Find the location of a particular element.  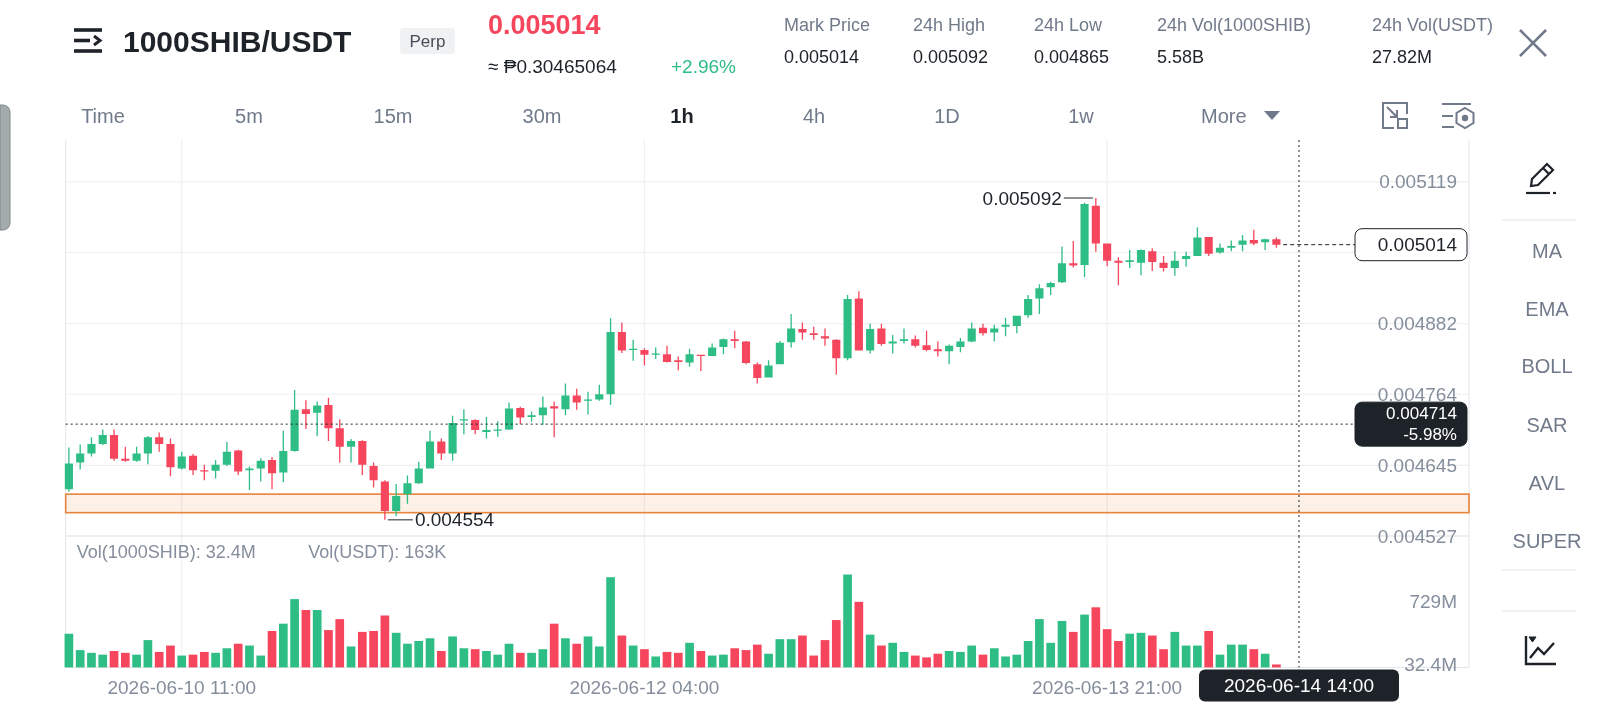

text: BOLL is located at coordinates (1547, 366).